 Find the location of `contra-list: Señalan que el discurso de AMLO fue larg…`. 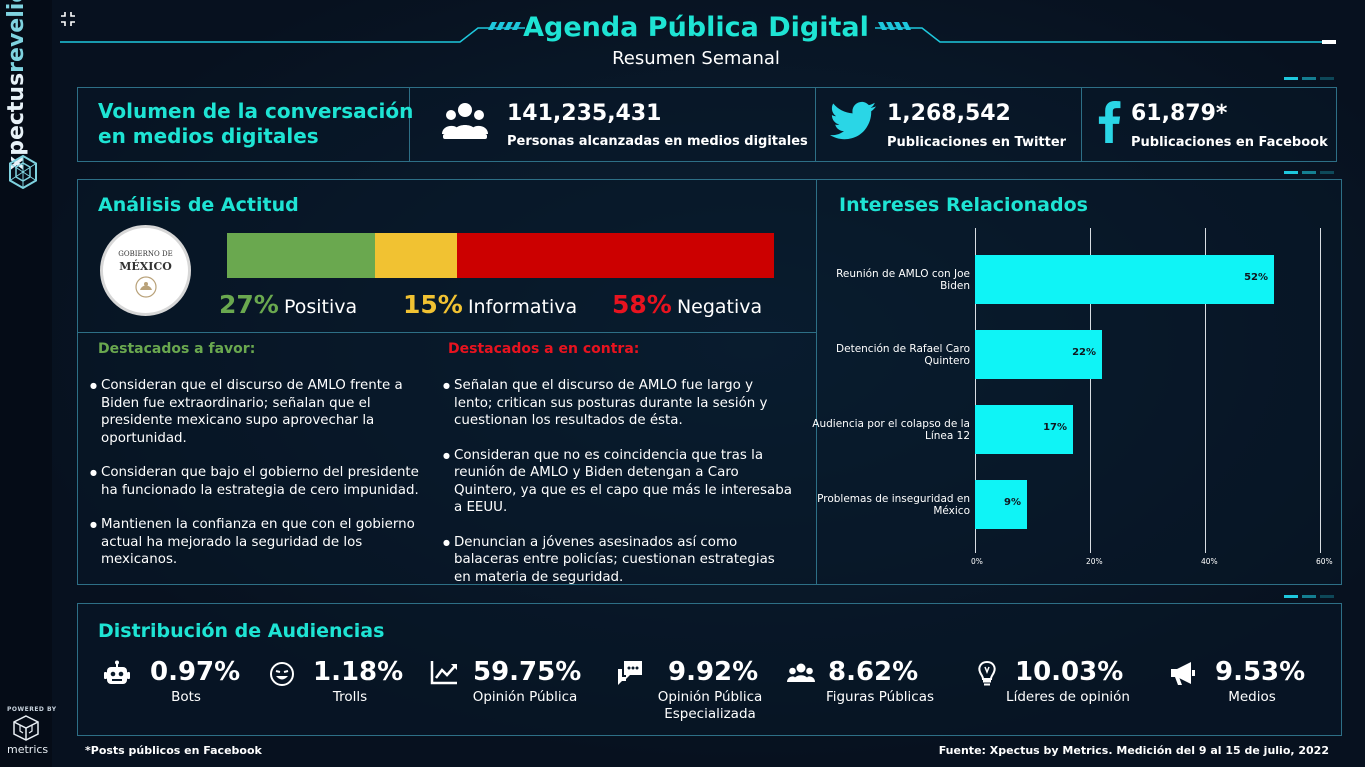

contra-list: Señalan que el discurso de AMLO fue larg… is located at coordinates (618, 490).